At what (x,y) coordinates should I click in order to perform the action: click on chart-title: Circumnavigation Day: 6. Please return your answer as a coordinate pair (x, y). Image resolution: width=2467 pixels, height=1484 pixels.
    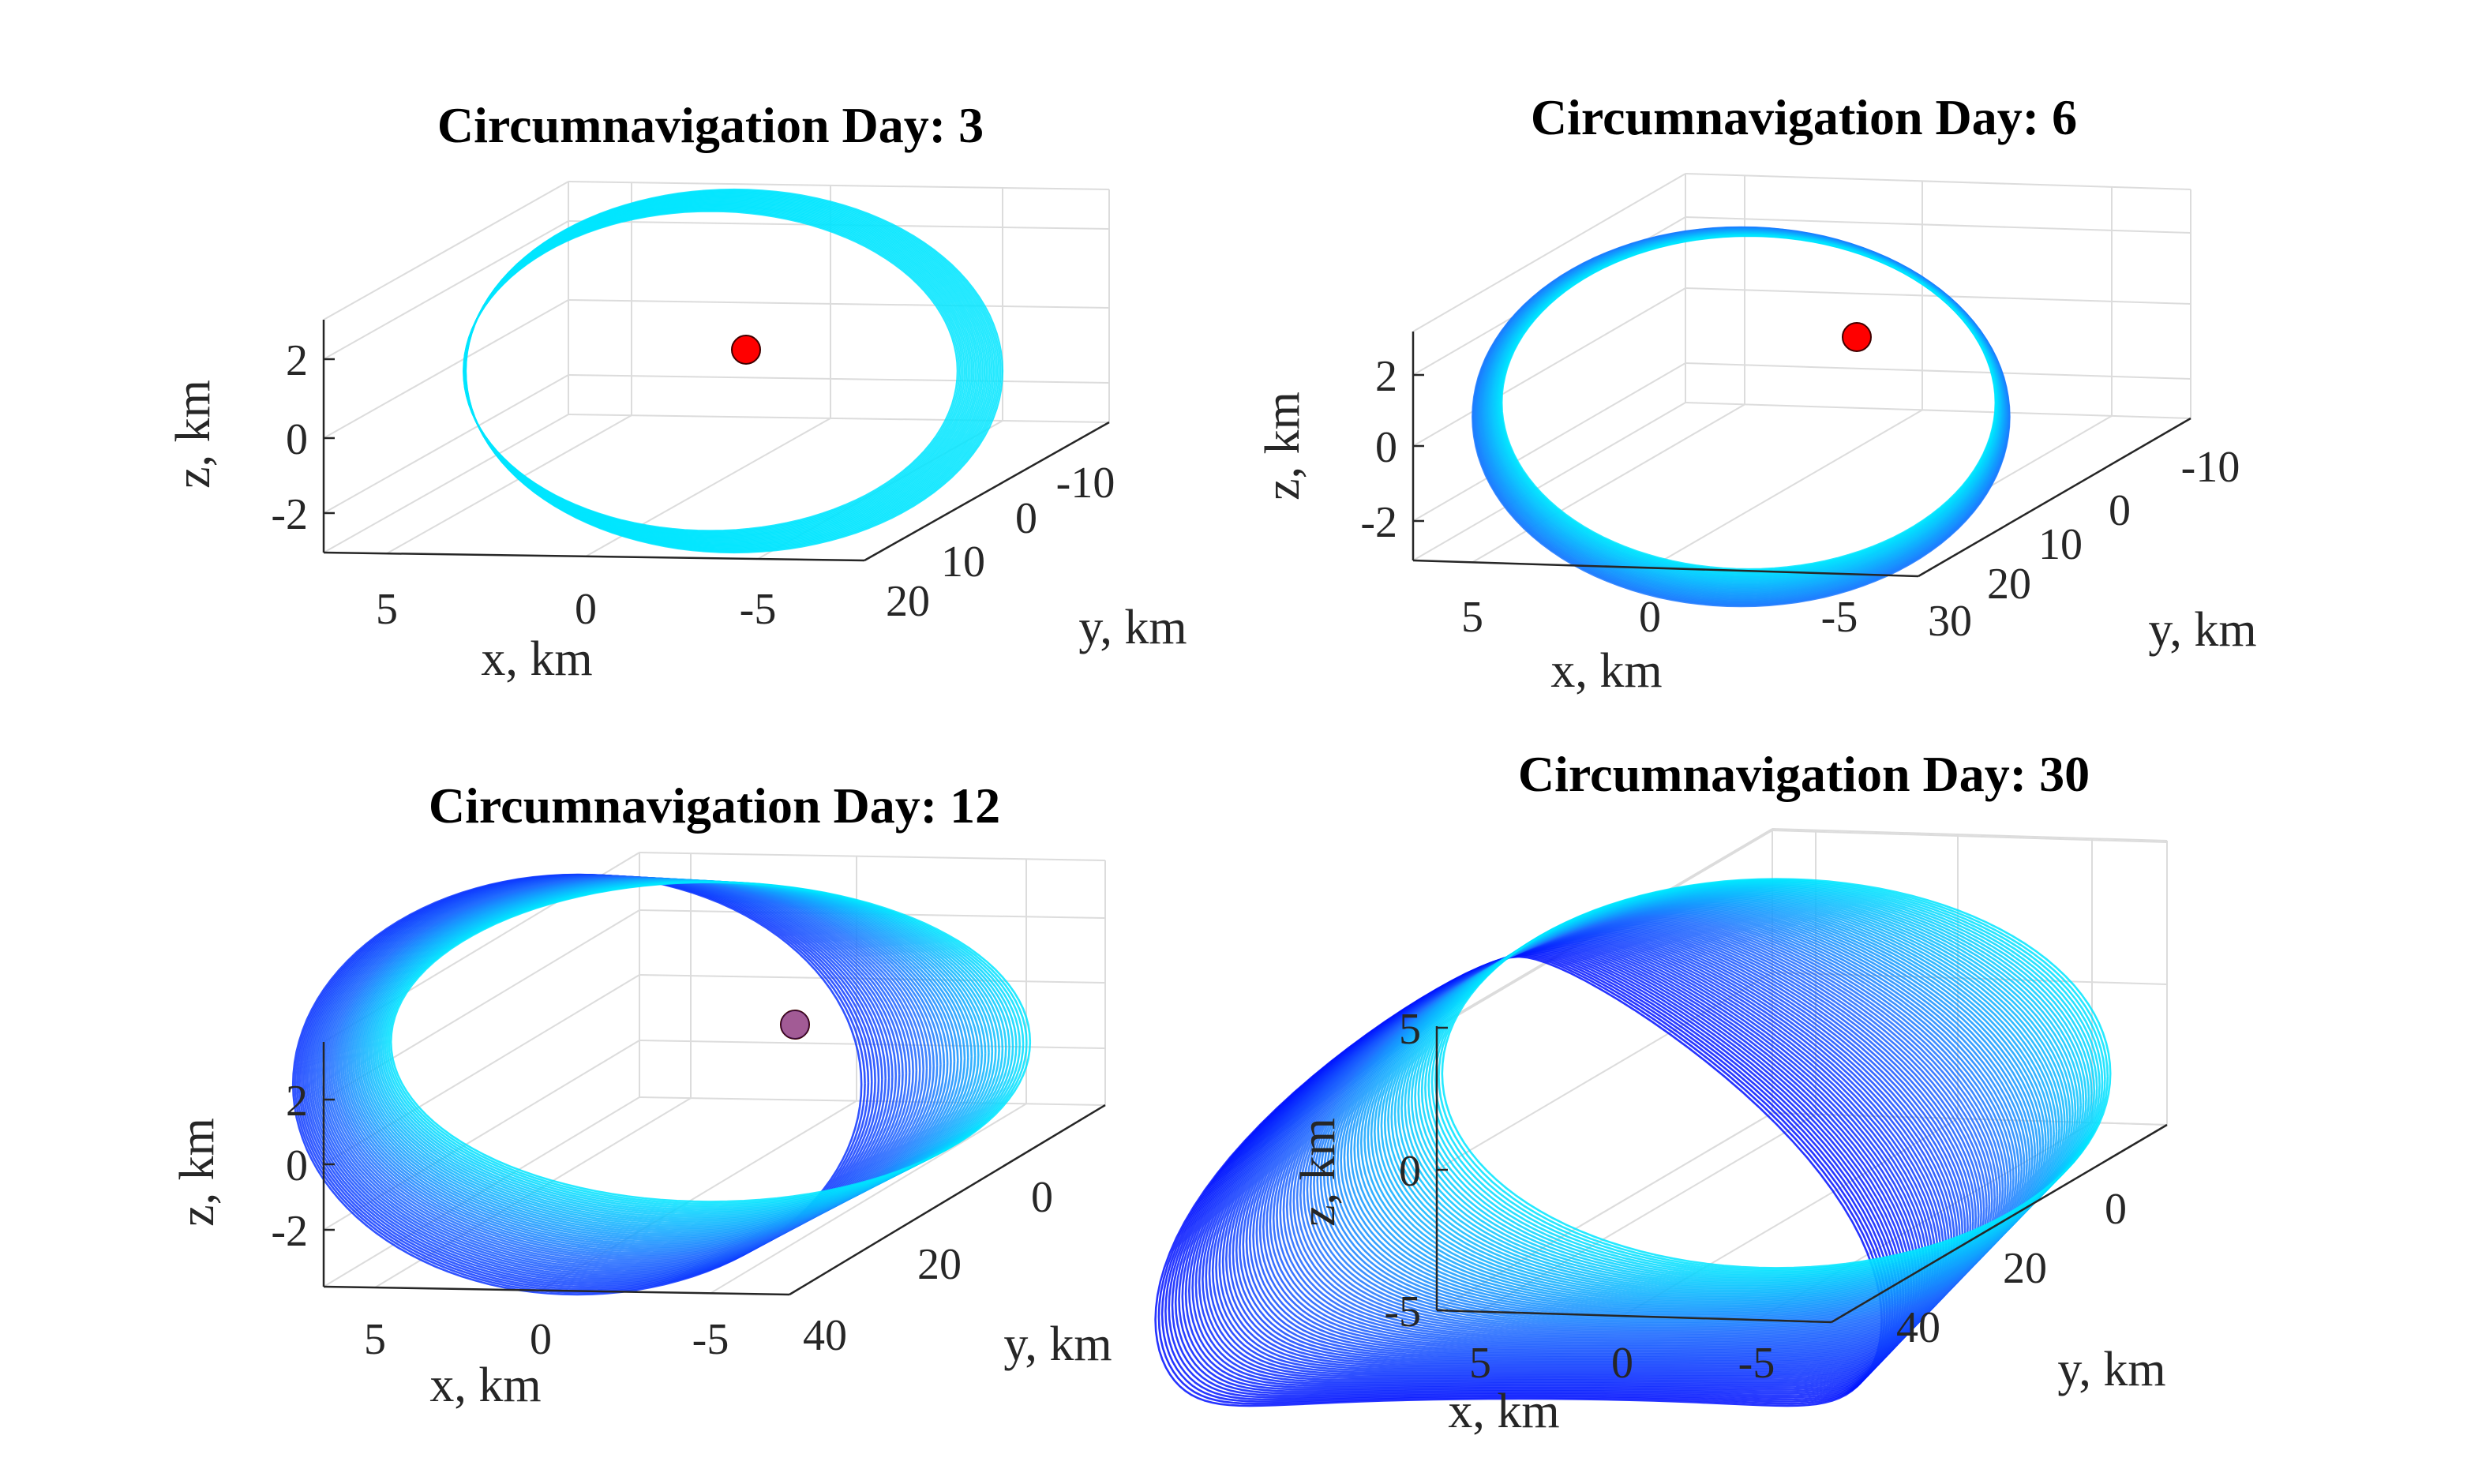
    Looking at the image, I should click on (1804, 117).